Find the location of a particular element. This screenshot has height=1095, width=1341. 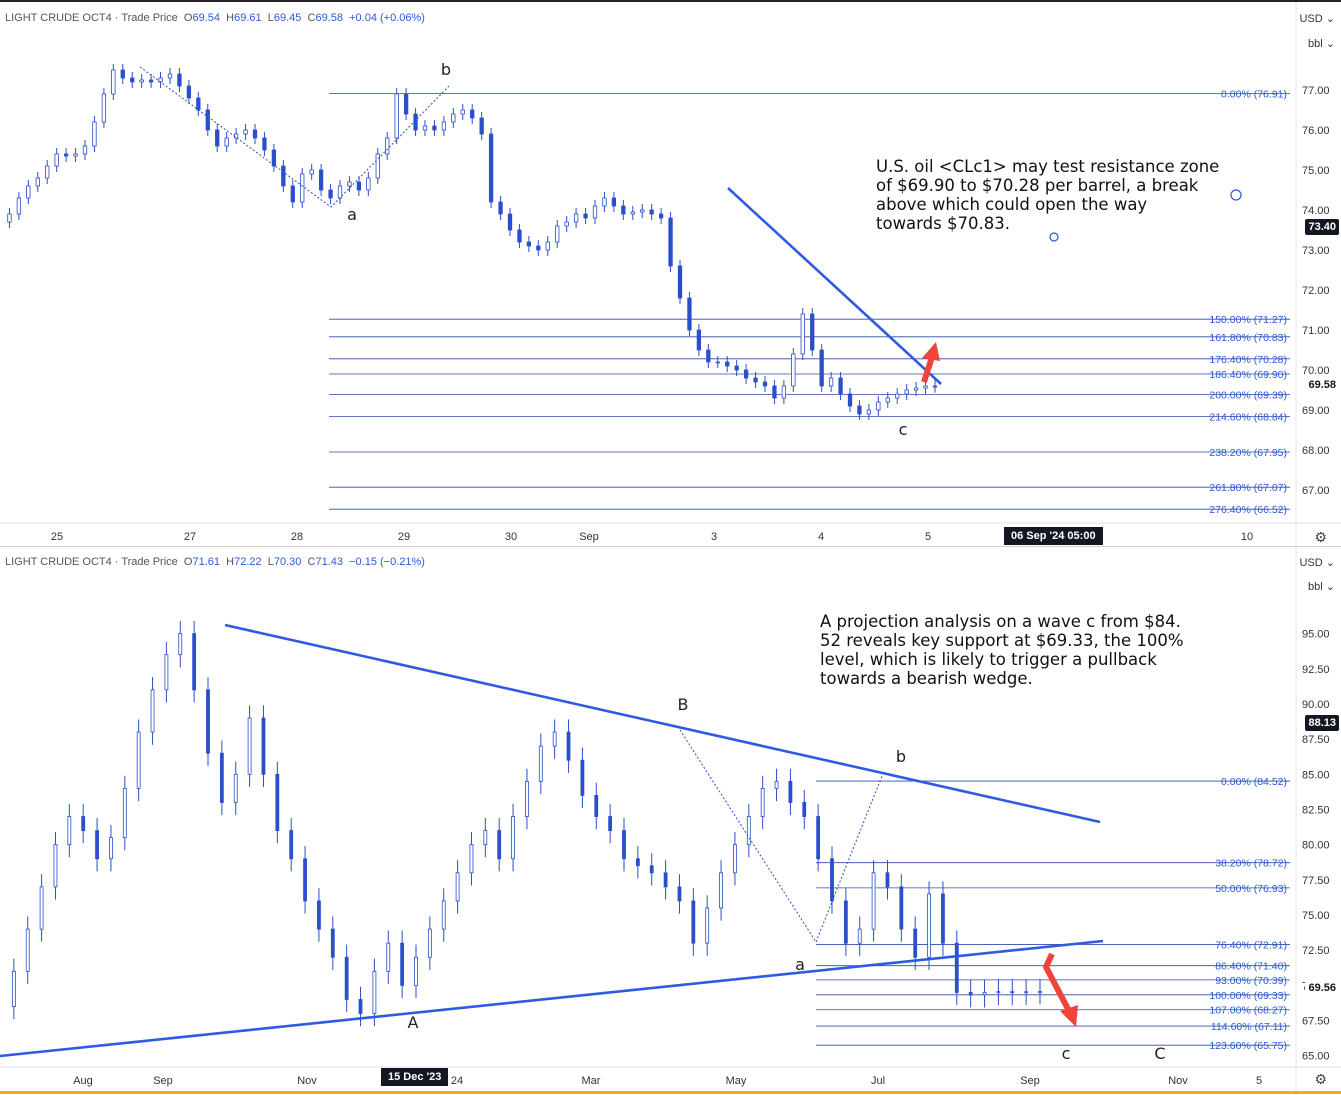

wave-label: c is located at coordinates (1066, 1053).